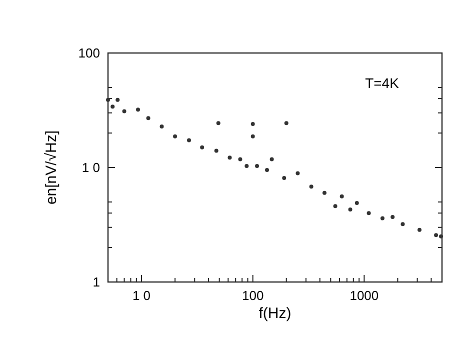 The width and height of the screenshot is (474, 349). Describe the element at coordinates (96, 282) in the screenshot. I see `y-tick-label: 1` at that location.